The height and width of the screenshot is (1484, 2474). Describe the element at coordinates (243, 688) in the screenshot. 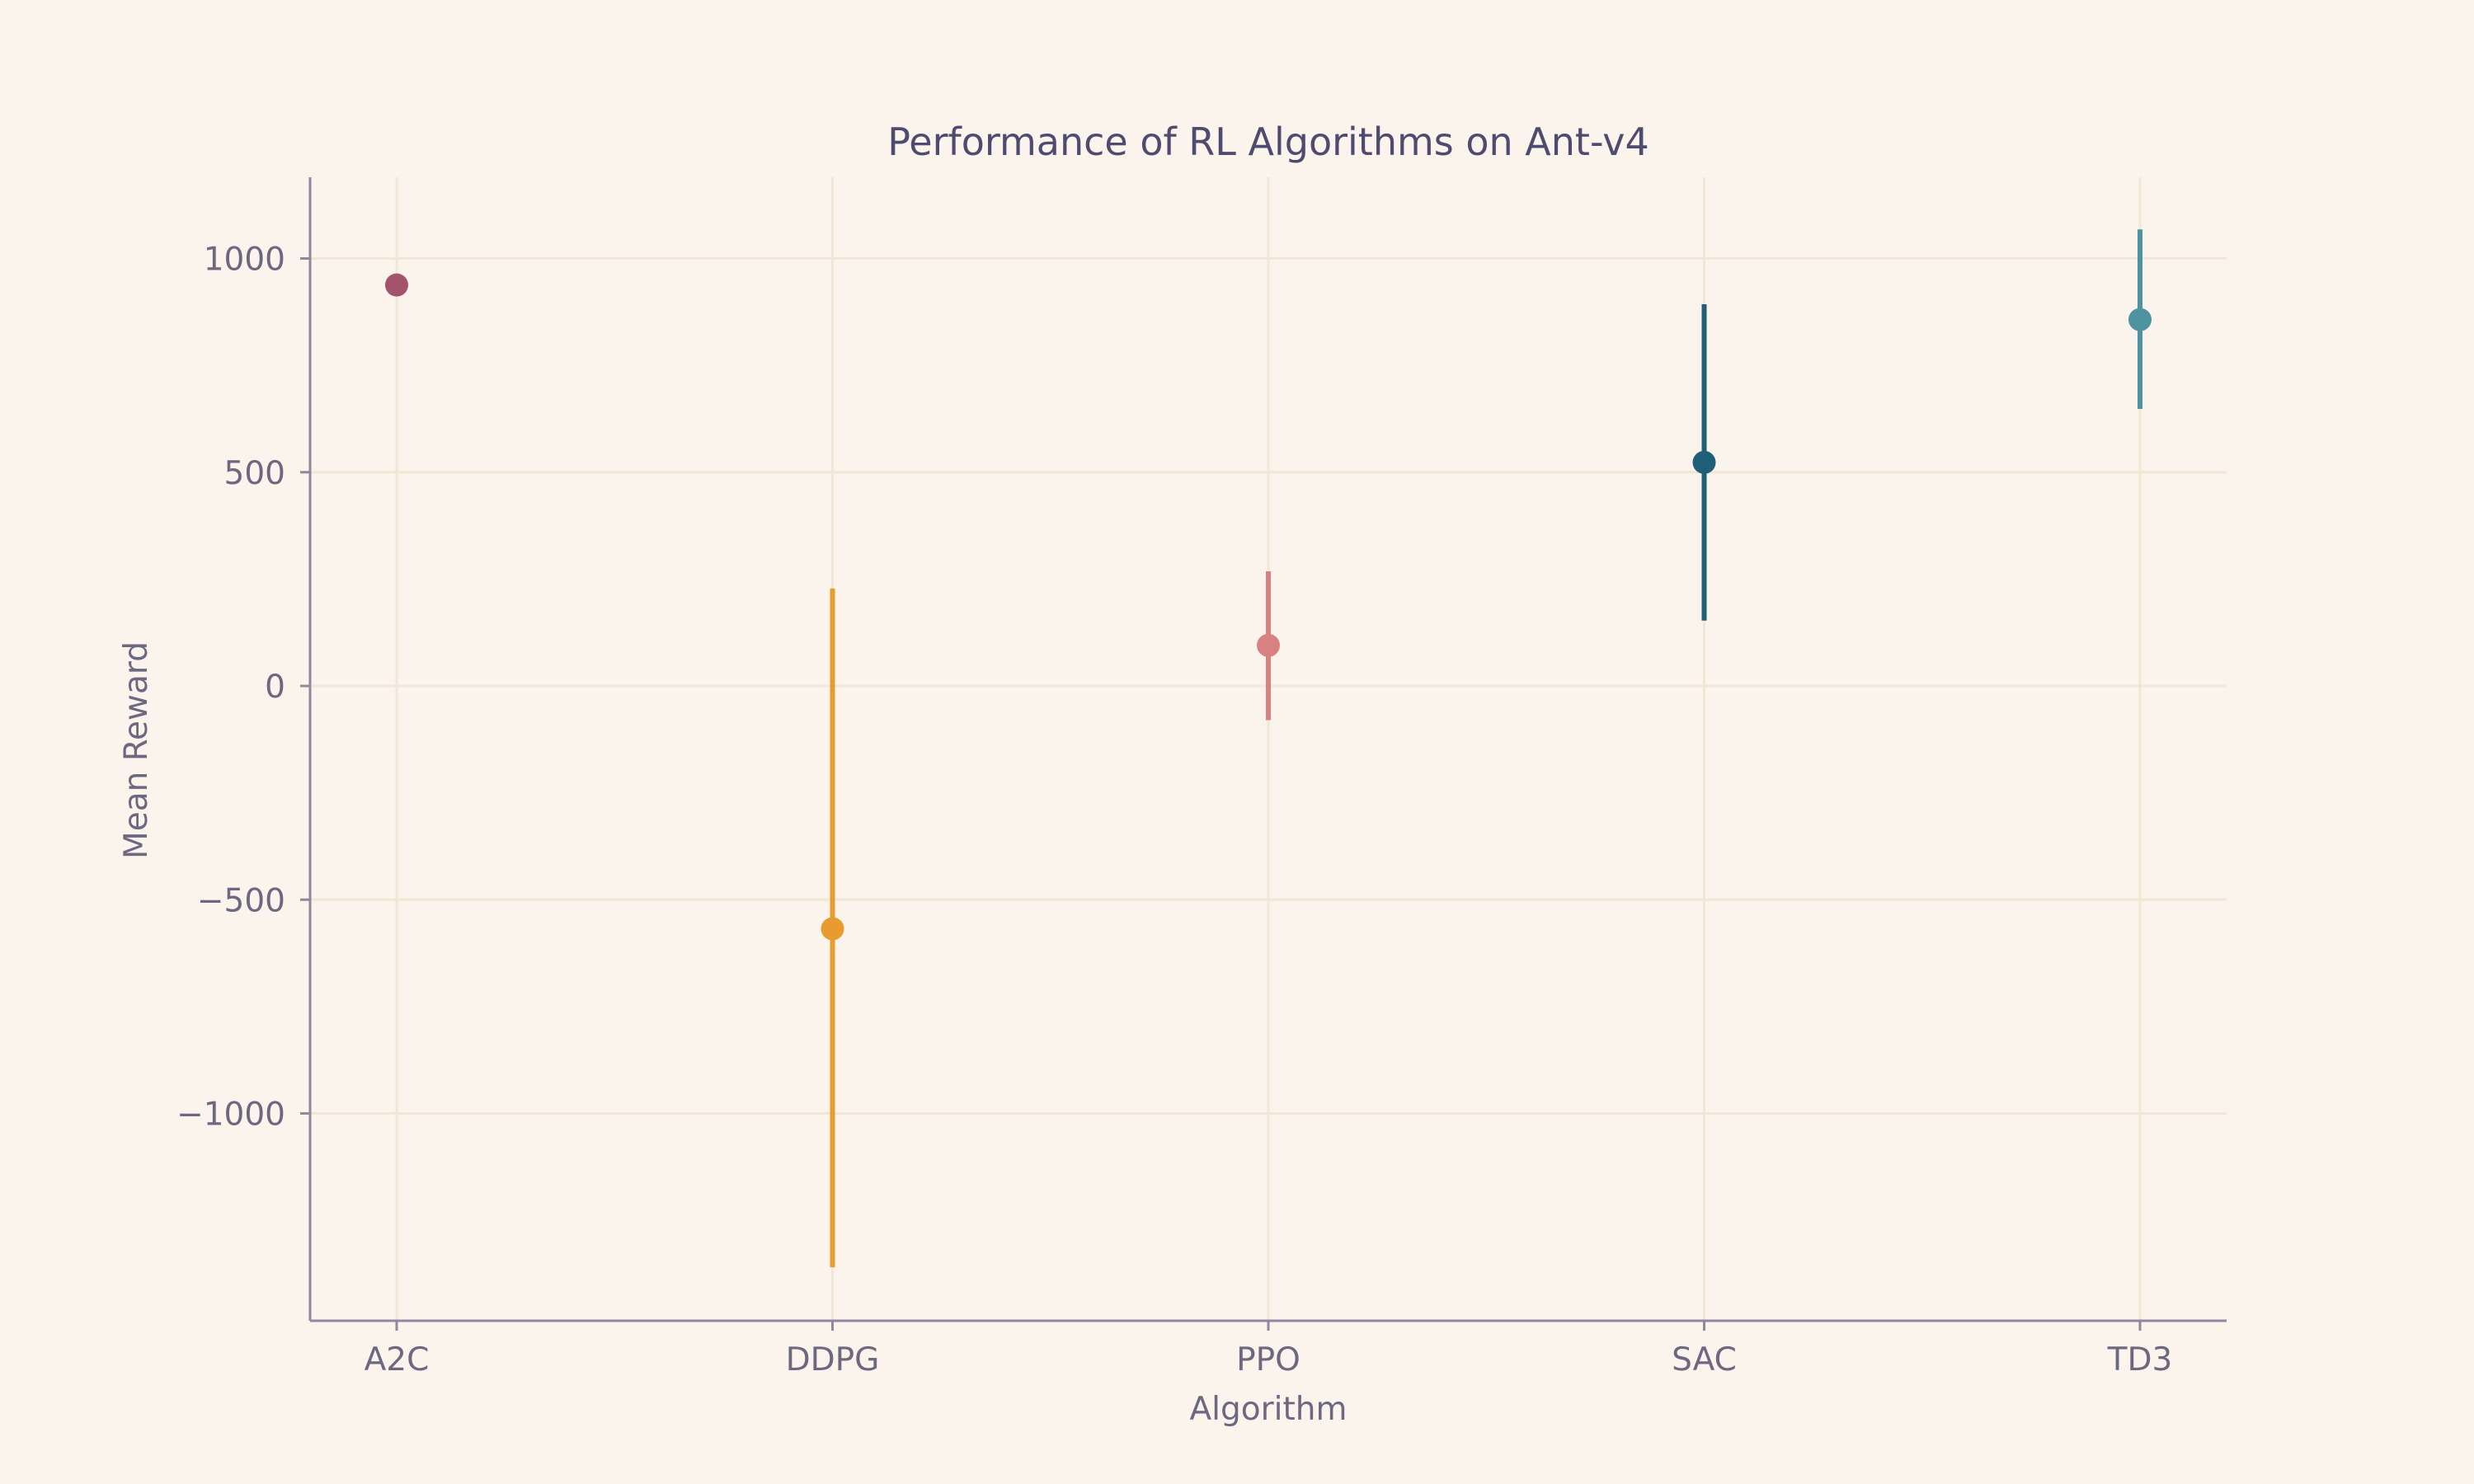

I see `y-axis-ticks: 1000 500 0 −500 −1000` at that location.